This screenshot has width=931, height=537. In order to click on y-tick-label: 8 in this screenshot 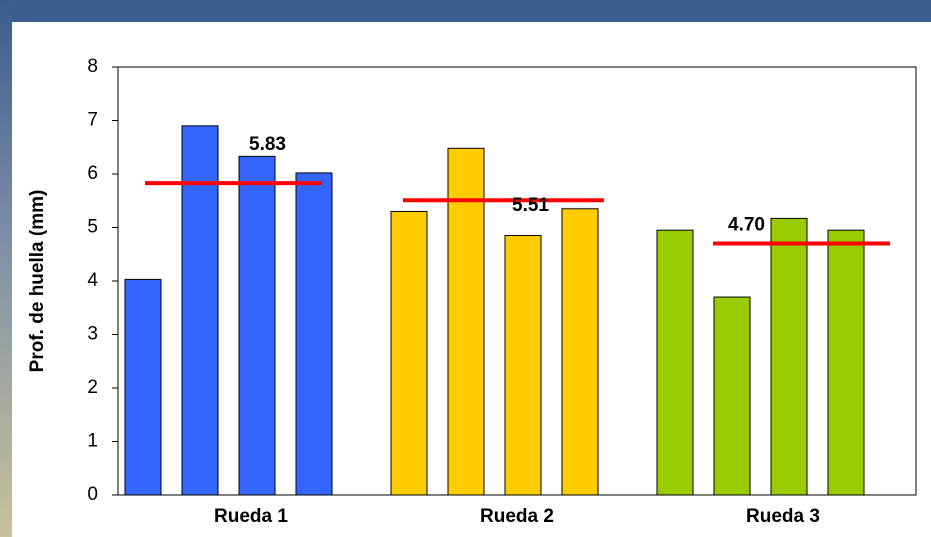, I will do `click(92, 66)`.